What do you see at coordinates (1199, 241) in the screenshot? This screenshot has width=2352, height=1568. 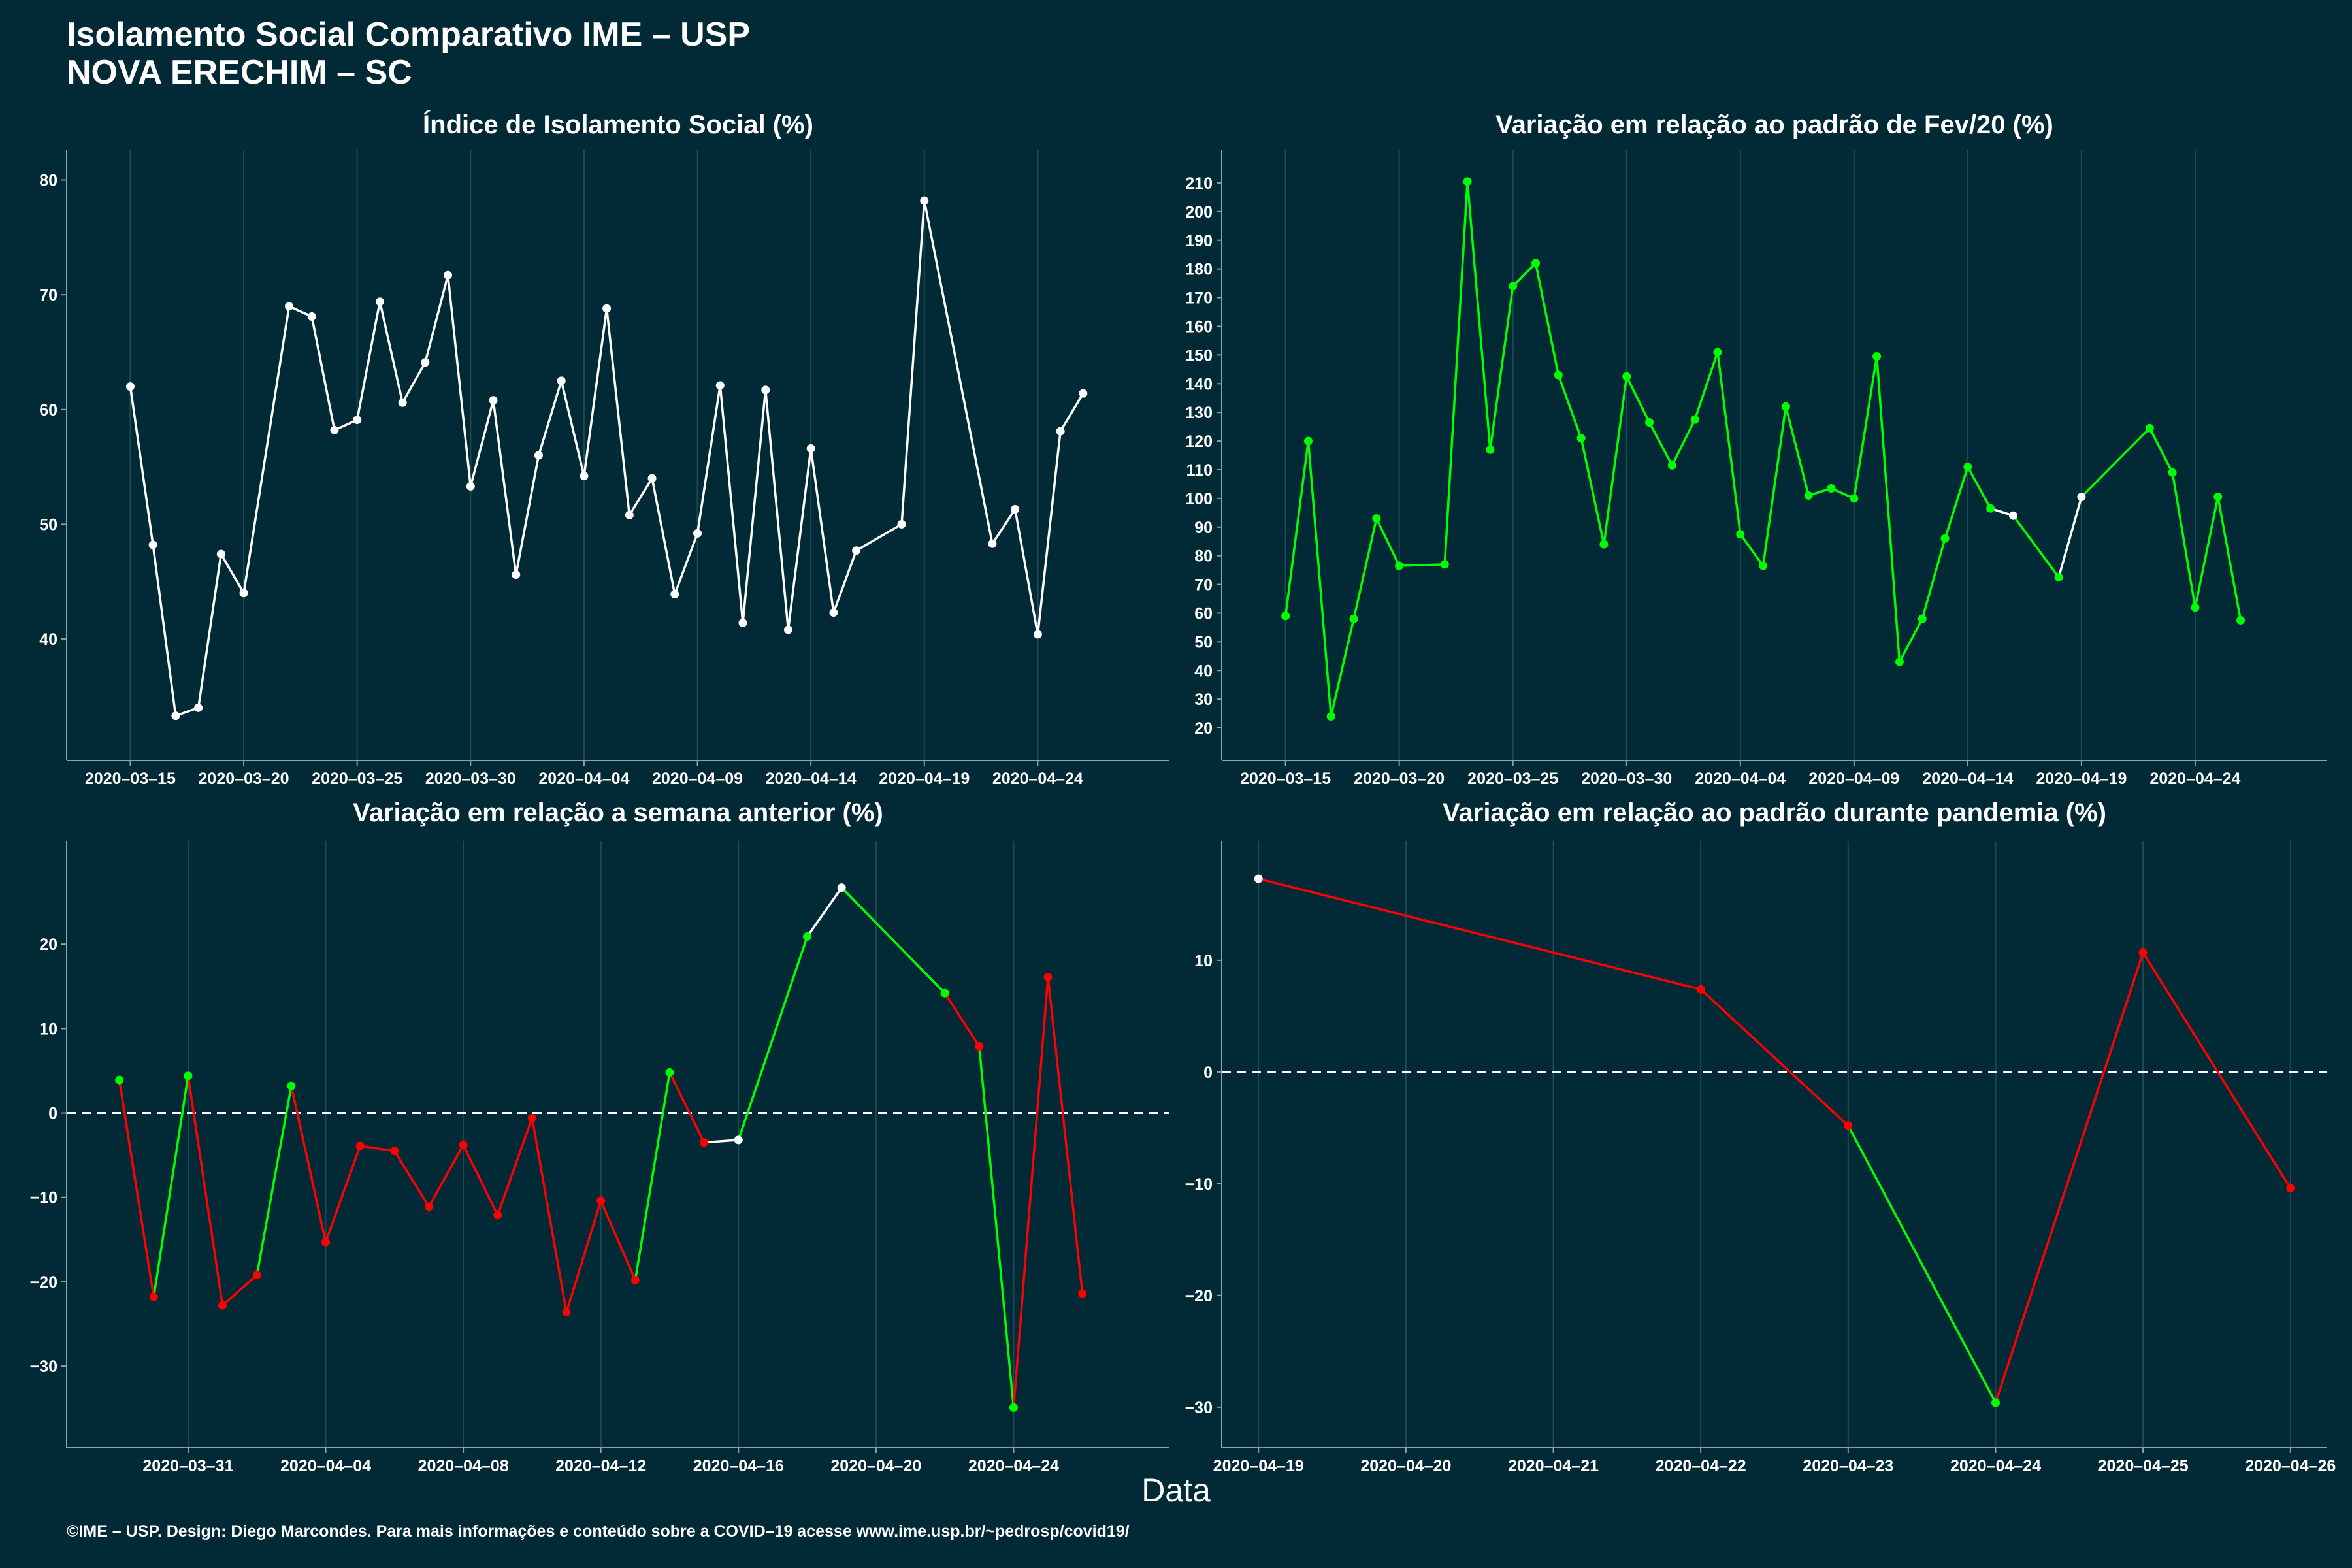 I see `y-tick-label: 190` at bounding box center [1199, 241].